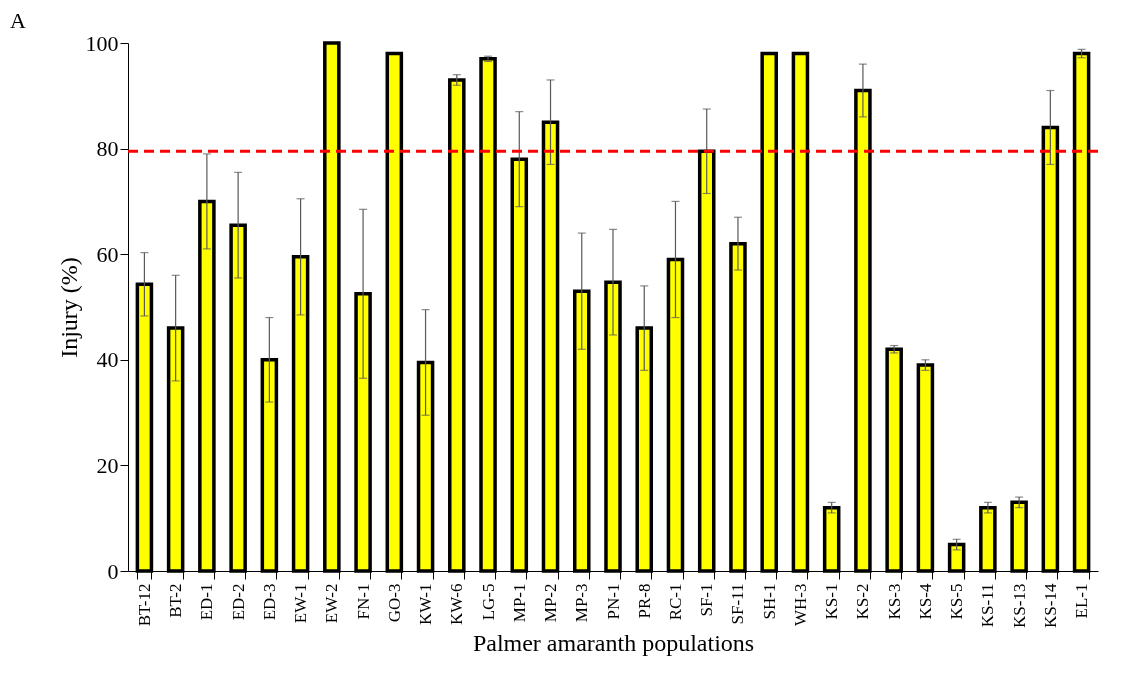 Image resolution: width=1122 pixels, height=698 pixels. What do you see at coordinates (107, 254) in the screenshot?
I see `y-tick-label: 60` at bounding box center [107, 254].